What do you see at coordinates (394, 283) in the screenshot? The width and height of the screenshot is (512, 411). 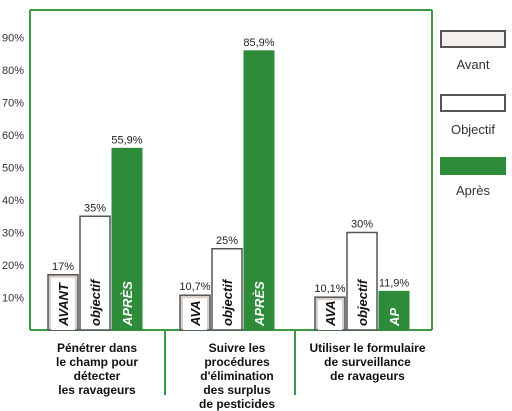 I see `data-label: 11,9%` at bounding box center [394, 283].